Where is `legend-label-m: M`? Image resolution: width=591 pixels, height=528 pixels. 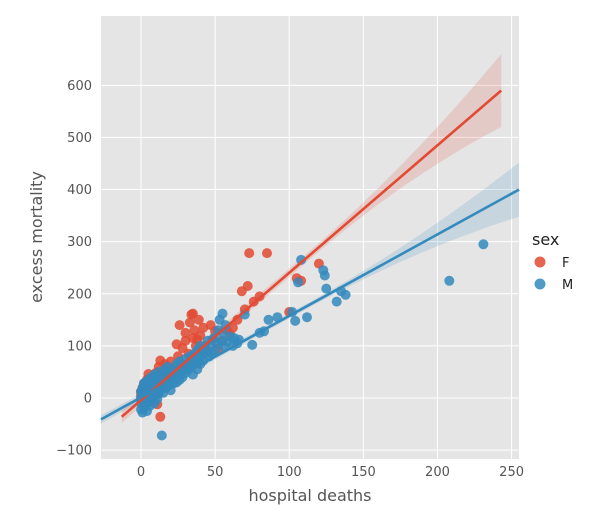 legend-label-m: M is located at coordinates (567, 285).